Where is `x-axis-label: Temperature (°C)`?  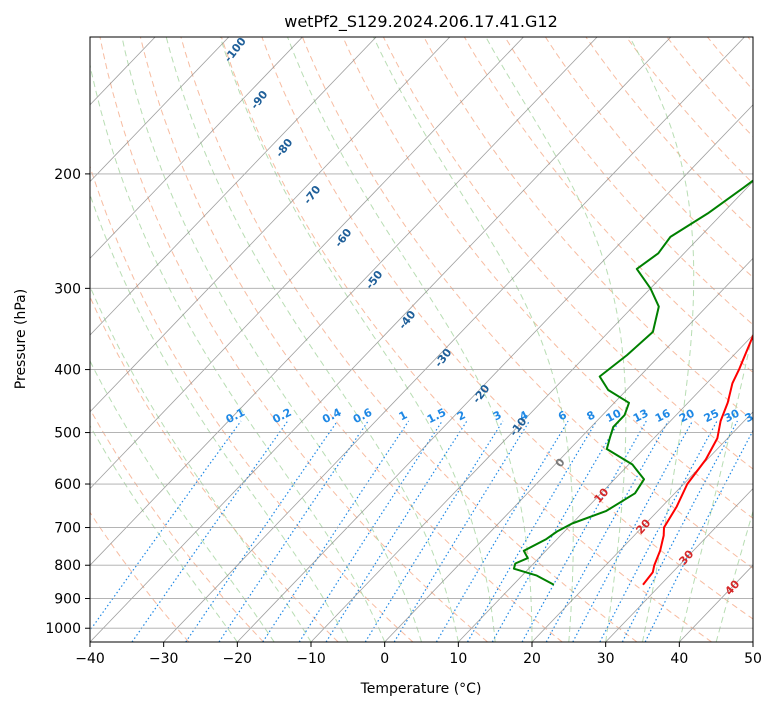 x-axis-label: Temperature (°C) is located at coordinates (421, 689).